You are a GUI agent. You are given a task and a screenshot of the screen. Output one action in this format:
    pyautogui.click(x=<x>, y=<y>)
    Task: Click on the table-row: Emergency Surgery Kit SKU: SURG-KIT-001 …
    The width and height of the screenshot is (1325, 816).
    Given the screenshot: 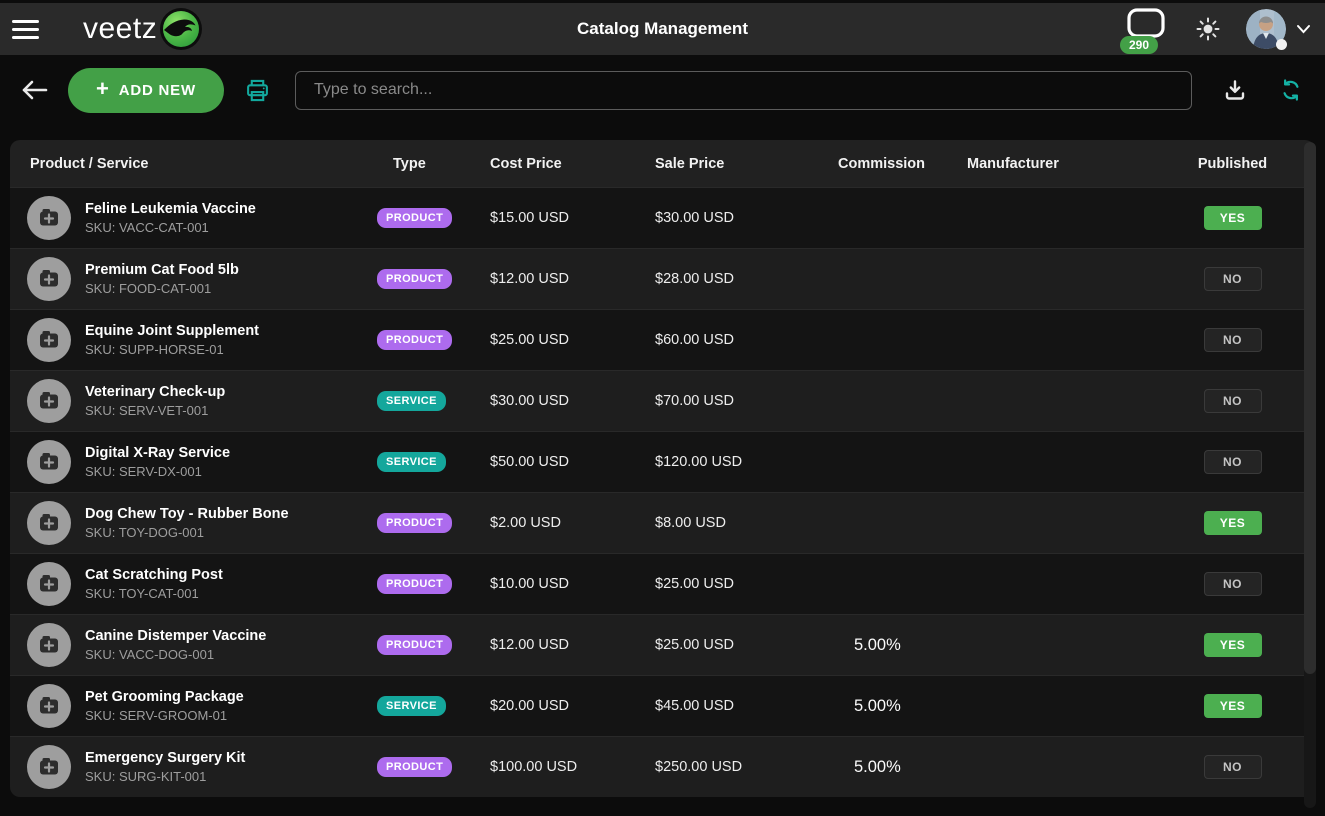 What is the action you would take?
    pyautogui.click(x=662, y=766)
    